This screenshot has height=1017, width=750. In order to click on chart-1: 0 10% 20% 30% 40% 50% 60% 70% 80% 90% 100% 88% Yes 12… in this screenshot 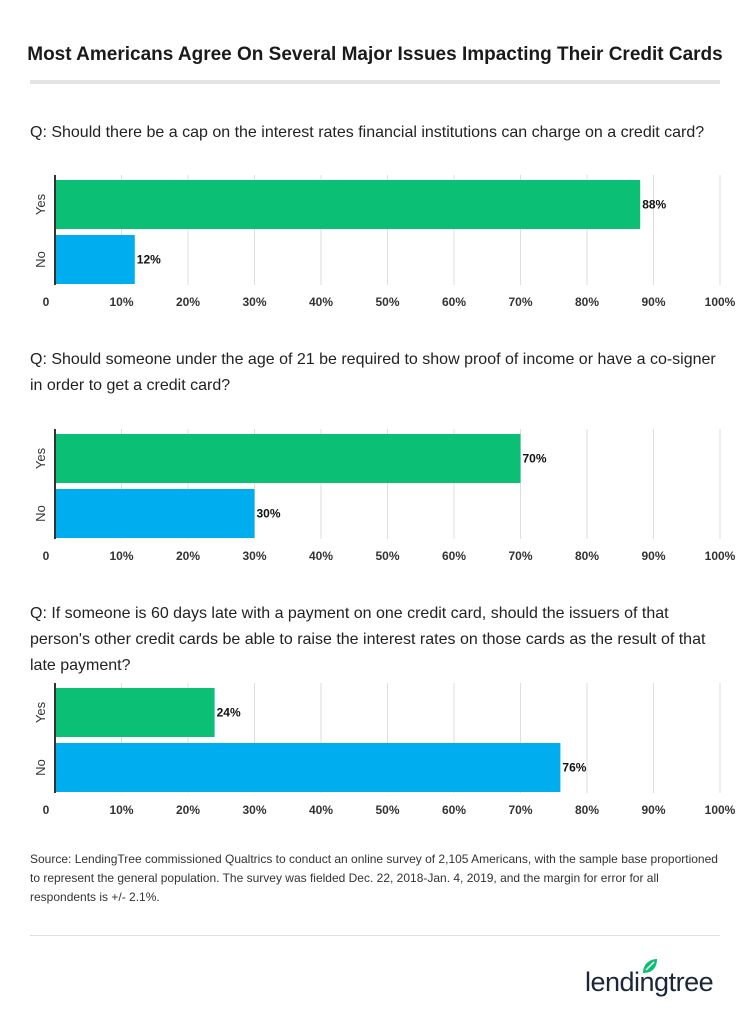, I will do `click(384, 242)`.